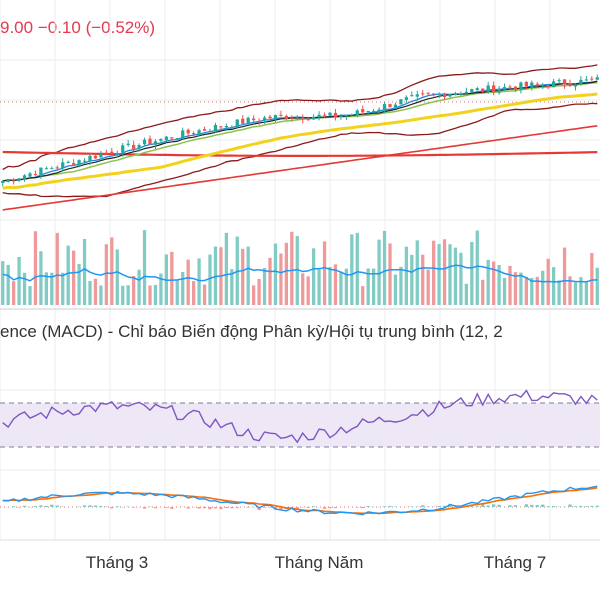 The width and height of the screenshot is (600, 600). Describe the element at coordinates (300, 500) in the screenshot. I see `macd-line` at that location.